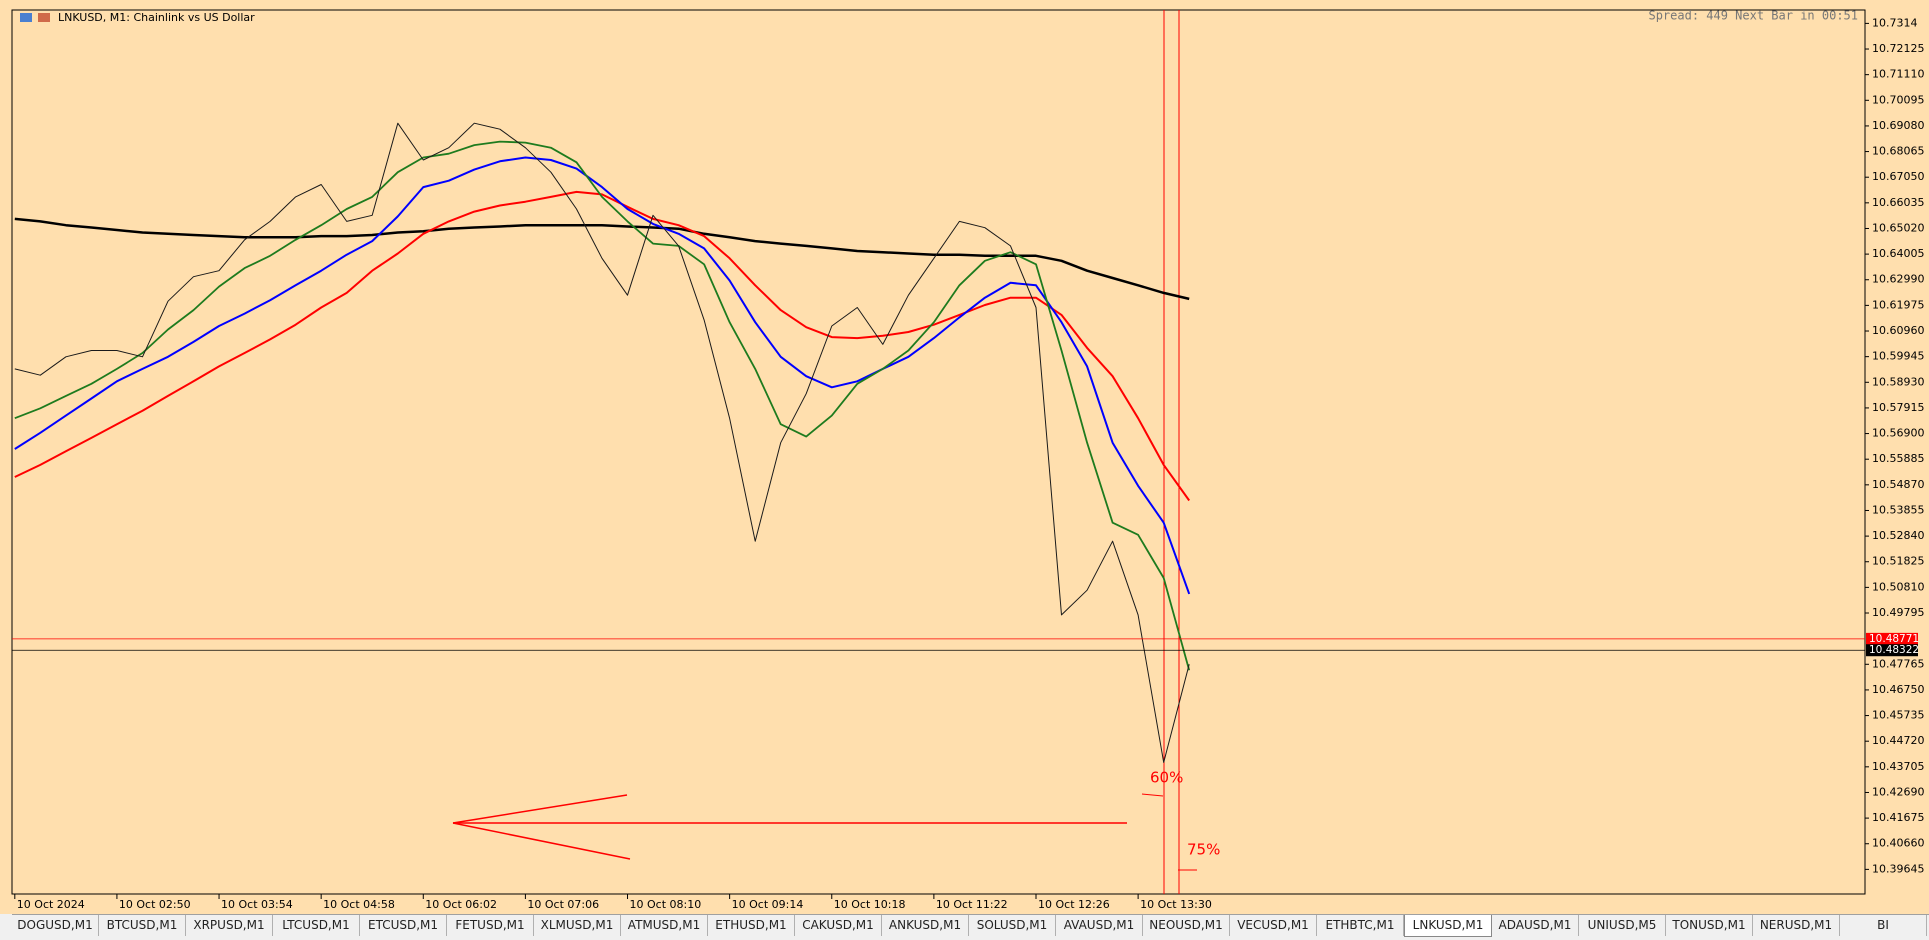 This screenshot has height=940, width=1929. What do you see at coordinates (461, 904) in the screenshot?
I see `x-tick-label: 10 Oct 06:02` at bounding box center [461, 904].